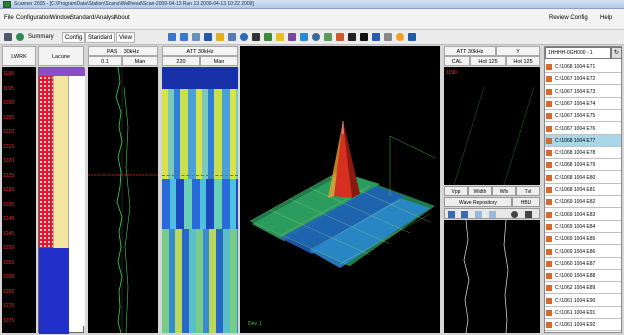  Describe the element at coordinates (583, 91) in the screenshot. I see `list-item: C:\1067 1004 E73` at that location.